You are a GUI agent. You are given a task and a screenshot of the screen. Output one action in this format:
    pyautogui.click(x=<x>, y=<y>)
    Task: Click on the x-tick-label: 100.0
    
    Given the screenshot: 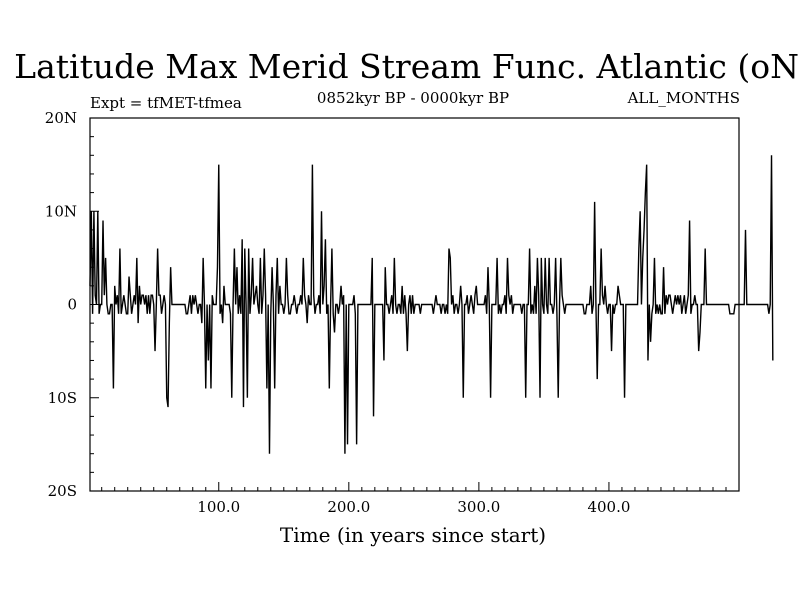 What is the action you would take?
    pyautogui.click(x=218, y=507)
    